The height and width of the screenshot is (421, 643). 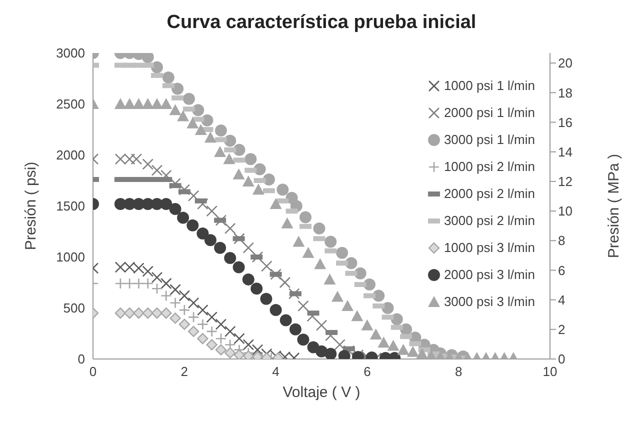 I want to click on legend-label: 3000 psi 2 l/min, so click(x=489, y=220).